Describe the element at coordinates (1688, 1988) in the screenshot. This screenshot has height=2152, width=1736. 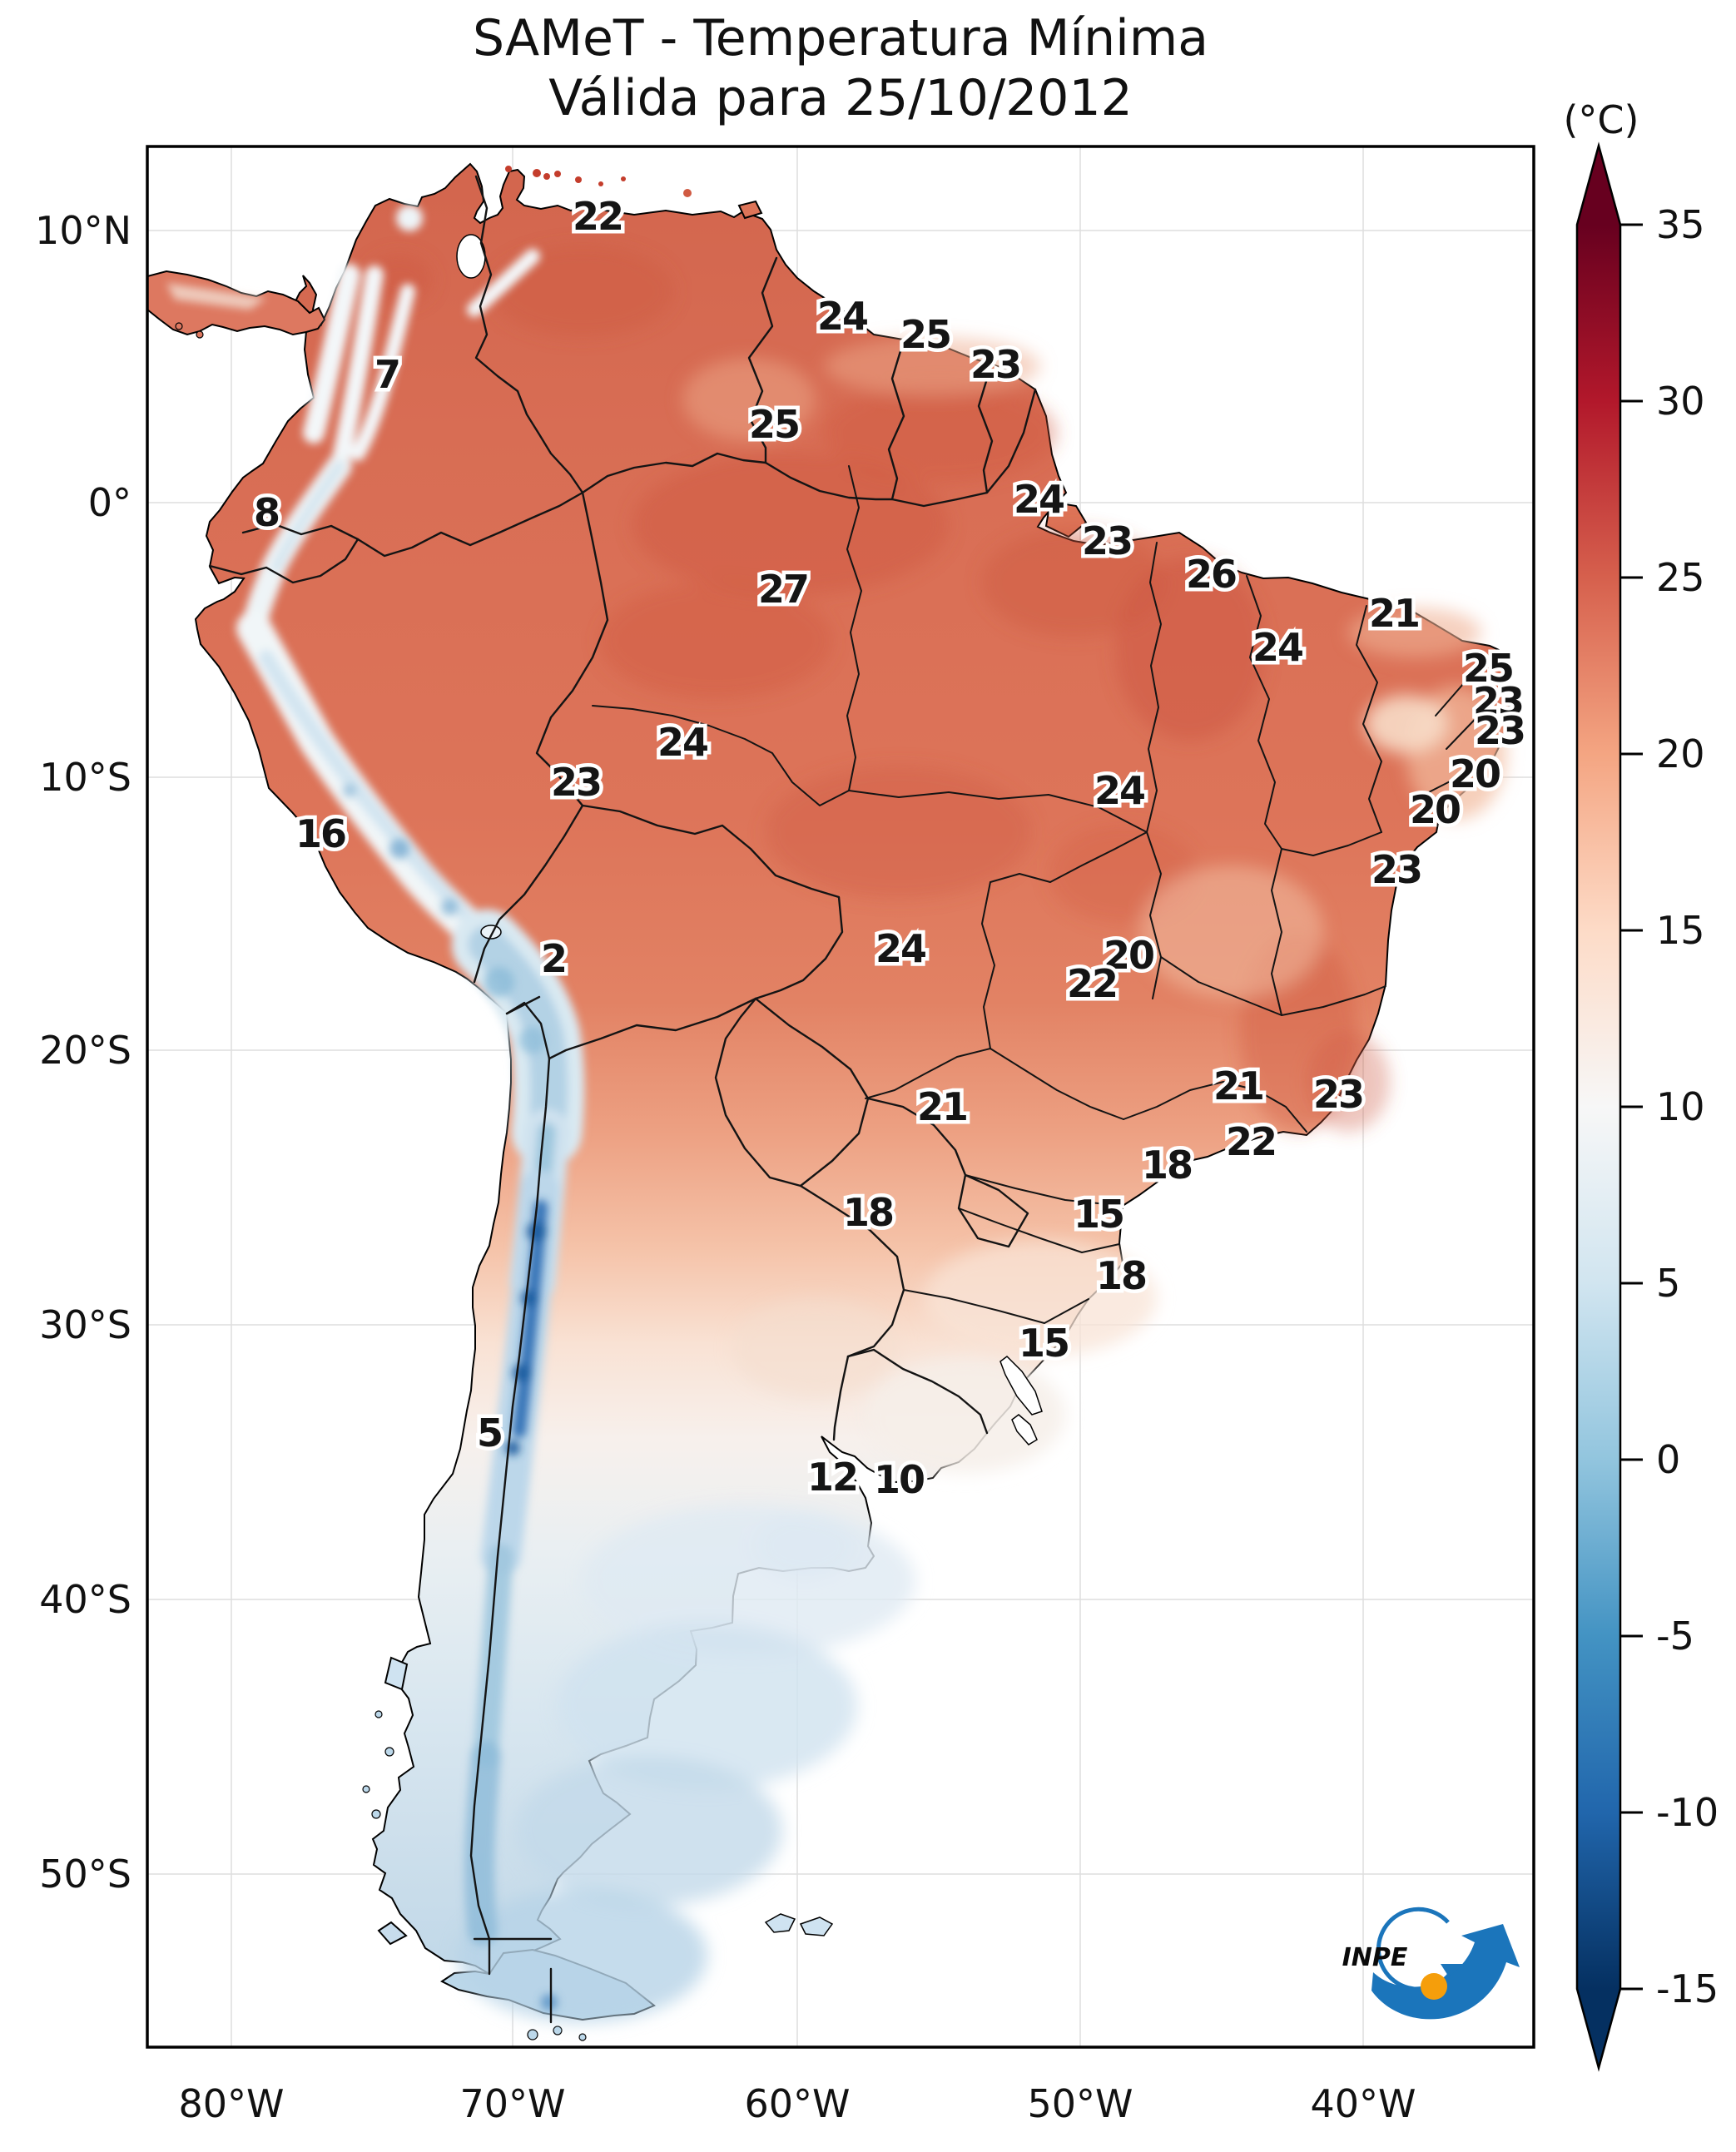
I see `colorbar-tick-label: -15` at that location.